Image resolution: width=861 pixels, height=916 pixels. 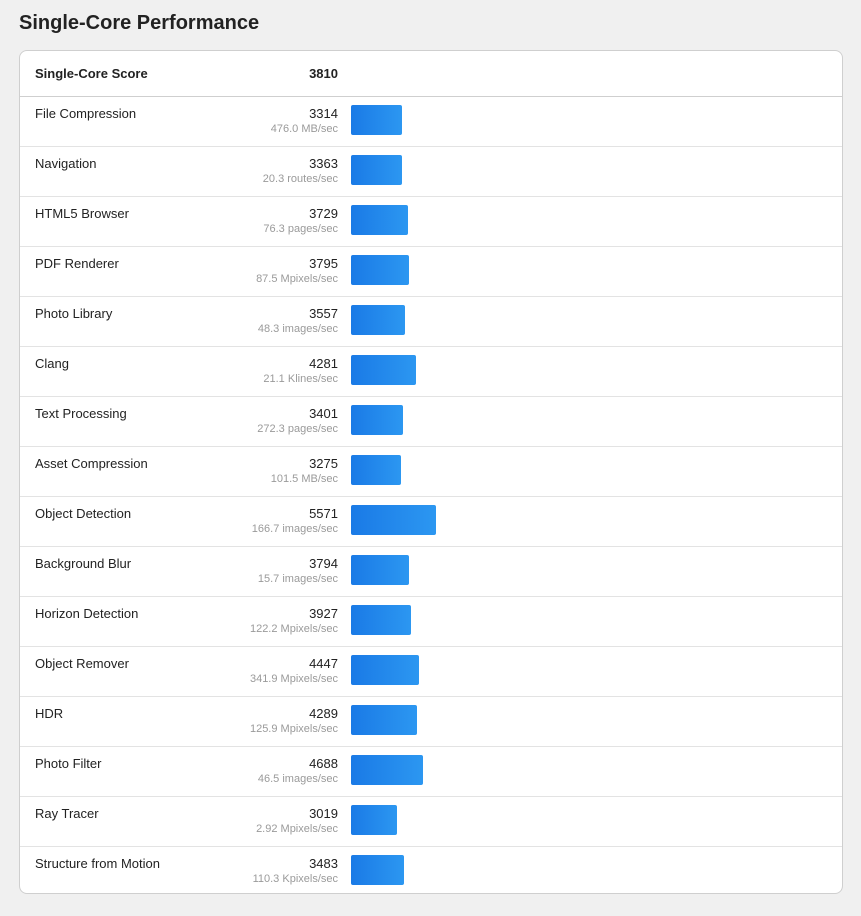 What do you see at coordinates (293, 679) in the screenshot?
I see `workload-rate: 341.9 Mpixels/sec` at bounding box center [293, 679].